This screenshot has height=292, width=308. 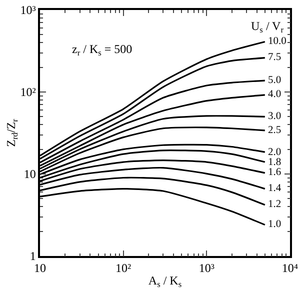 I want to click on series-label: 5.0, so click(x=275, y=80).